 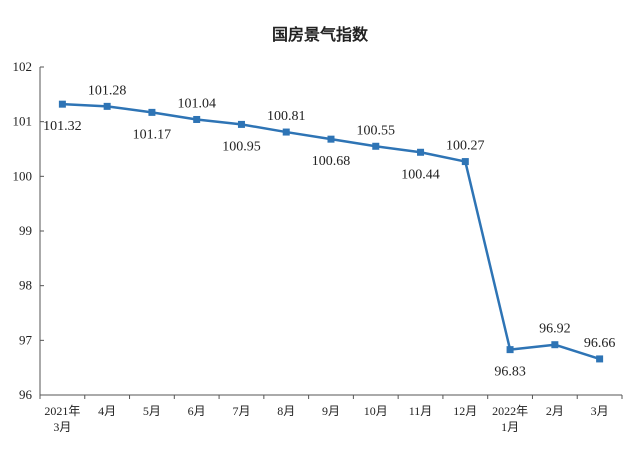 What do you see at coordinates (376, 130) in the screenshot?
I see `data-label: 100.55` at bounding box center [376, 130].